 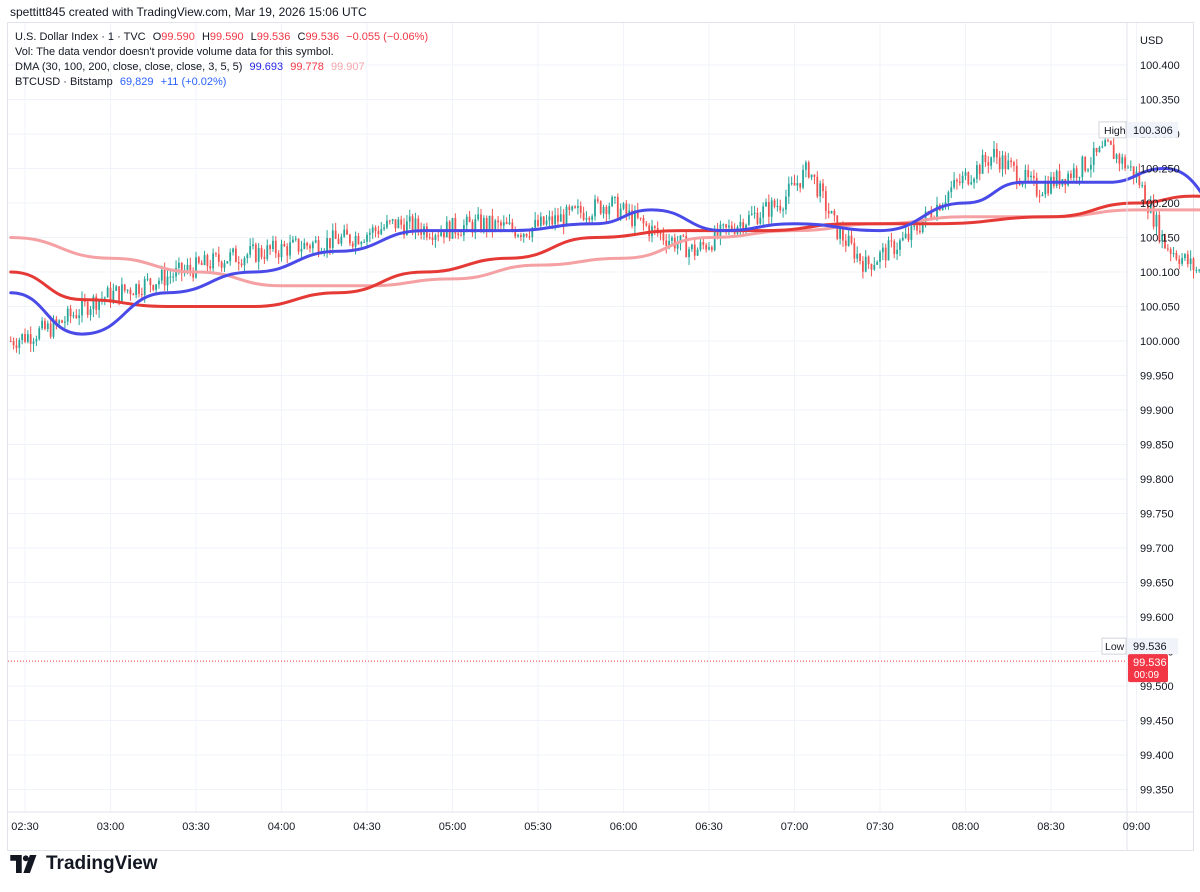 What do you see at coordinates (136, 82) in the screenshot?
I see `btc-value: 69,829` at bounding box center [136, 82].